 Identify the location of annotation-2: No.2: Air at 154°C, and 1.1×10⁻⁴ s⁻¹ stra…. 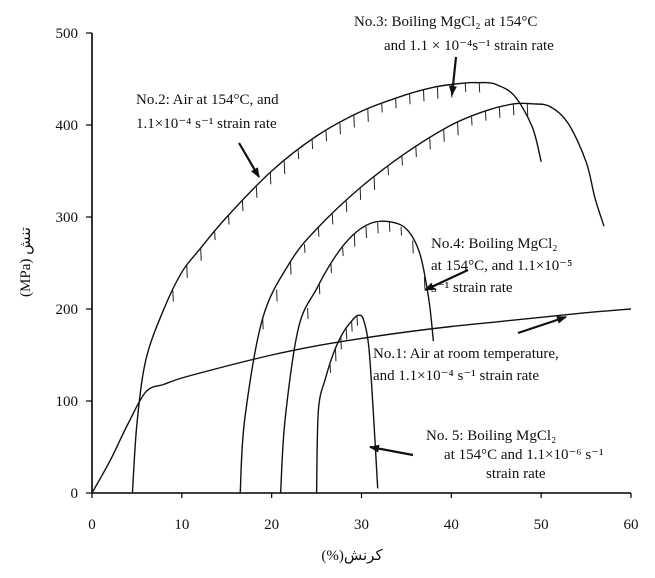
(207, 112).